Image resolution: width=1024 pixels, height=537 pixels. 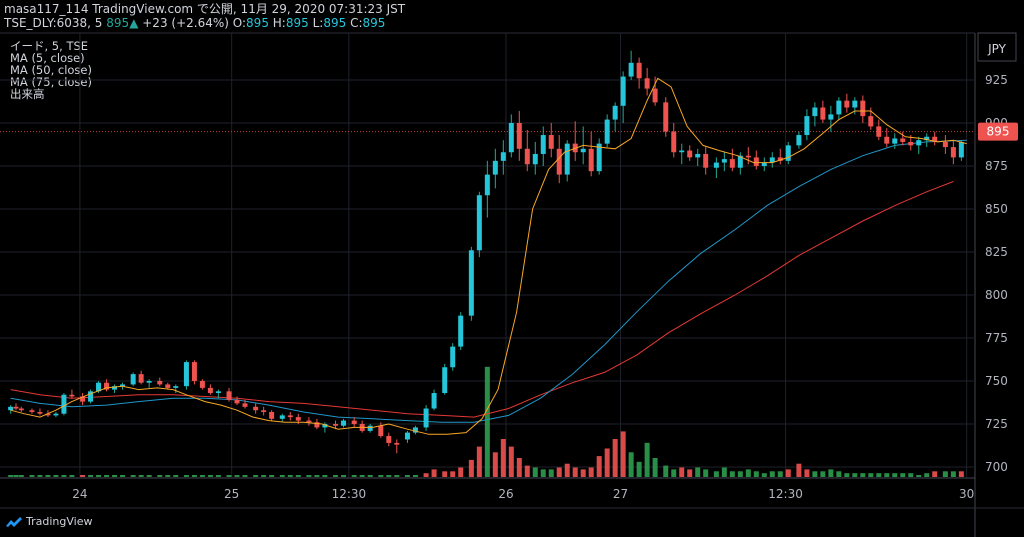 I want to click on x-tick-label: 12:30, so click(x=785, y=494).